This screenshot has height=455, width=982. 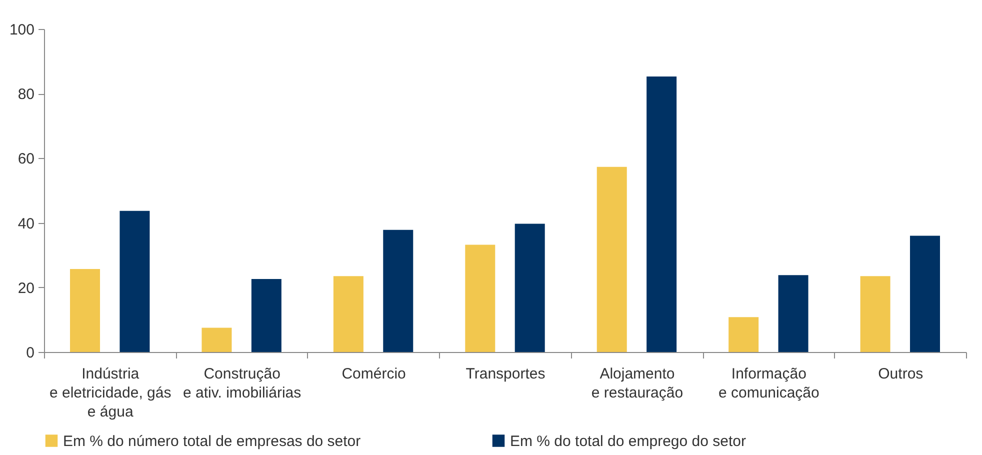 What do you see at coordinates (26, 95) in the screenshot?
I see `y-tick-label: 80` at bounding box center [26, 95].